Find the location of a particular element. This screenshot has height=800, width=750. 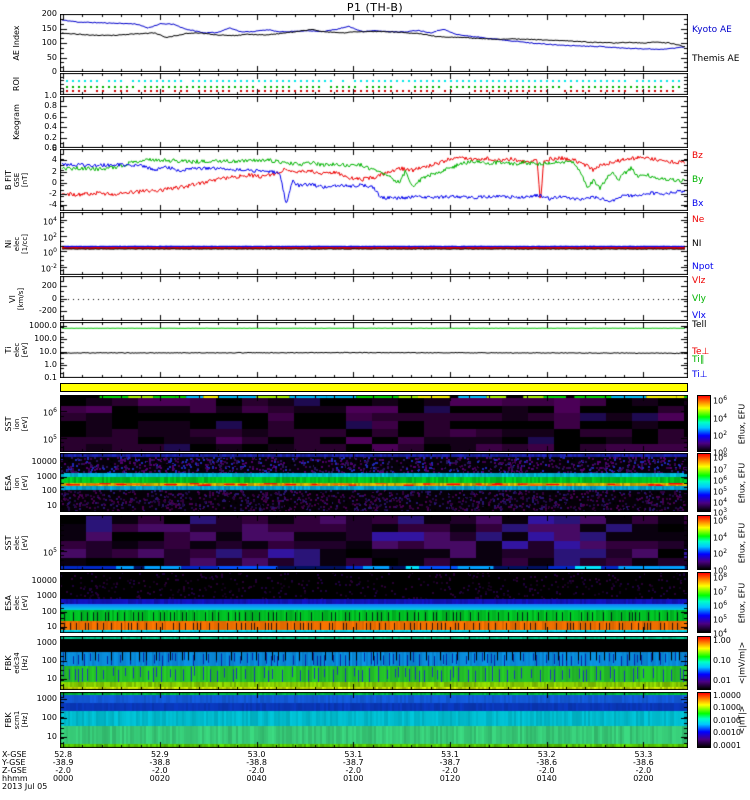

colorbar-esa_elec-tick: 107 is located at coordinates (720, 591).